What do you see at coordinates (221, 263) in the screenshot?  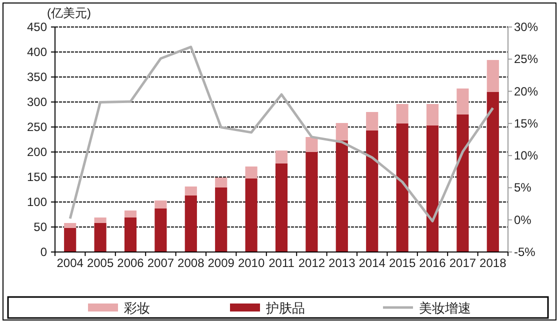 I see `x-tick-label: 2009` at bounding box center [221, 263].